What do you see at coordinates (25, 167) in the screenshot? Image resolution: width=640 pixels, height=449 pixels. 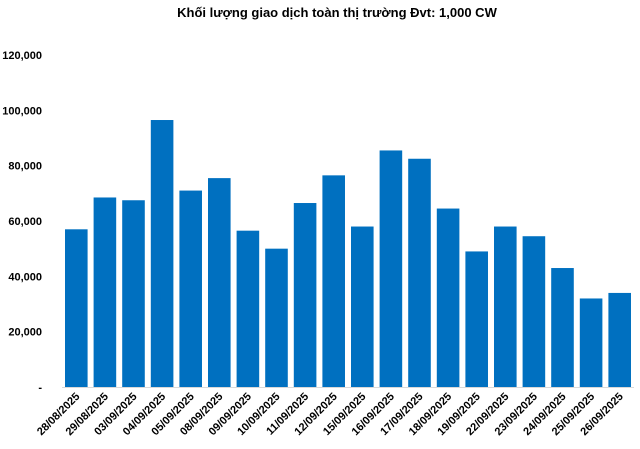 I see `y-tick-label: 80,000` at bounding box center [25, 167].